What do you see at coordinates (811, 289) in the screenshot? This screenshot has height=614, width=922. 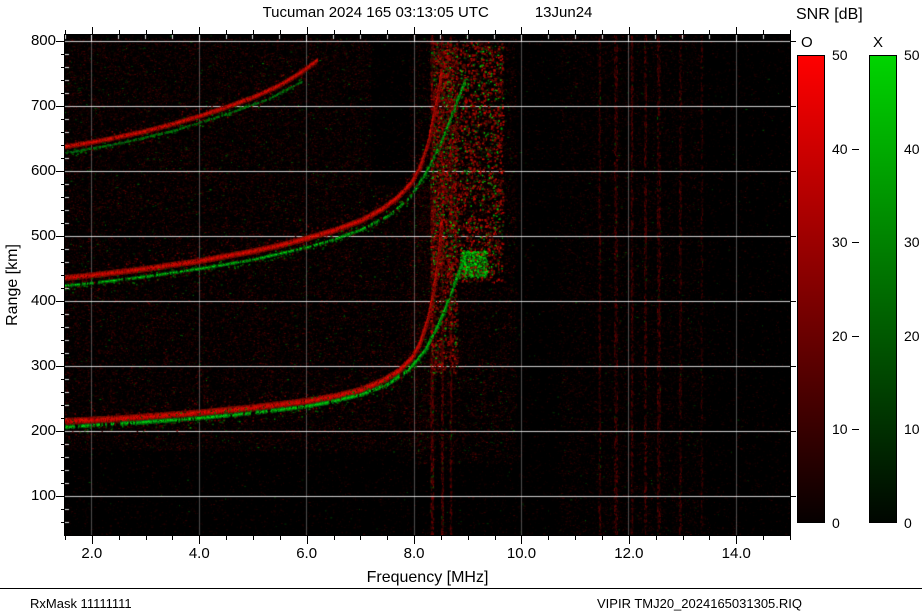 I see `colorbar-O` at bounding box center [811, 289].